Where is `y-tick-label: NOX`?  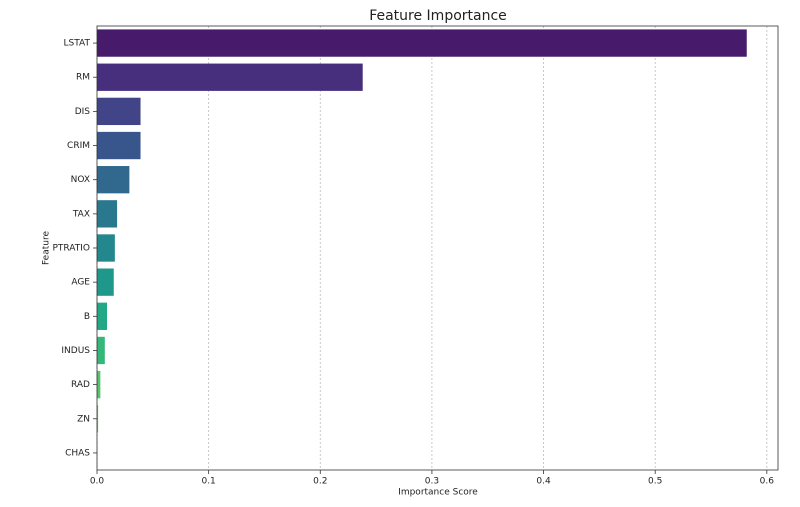
y-tick-label: NOX is located at coordinates (80, 180).